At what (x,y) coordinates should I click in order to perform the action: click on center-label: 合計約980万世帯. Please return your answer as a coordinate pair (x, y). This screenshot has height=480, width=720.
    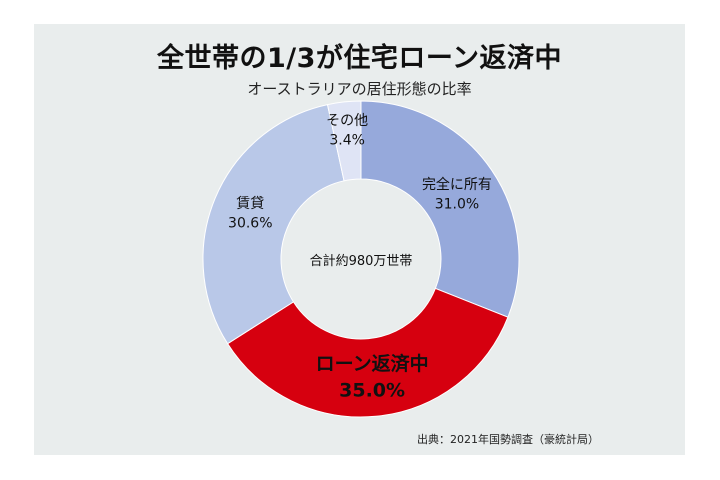
    Looking at the image, I should click on (361, 261).